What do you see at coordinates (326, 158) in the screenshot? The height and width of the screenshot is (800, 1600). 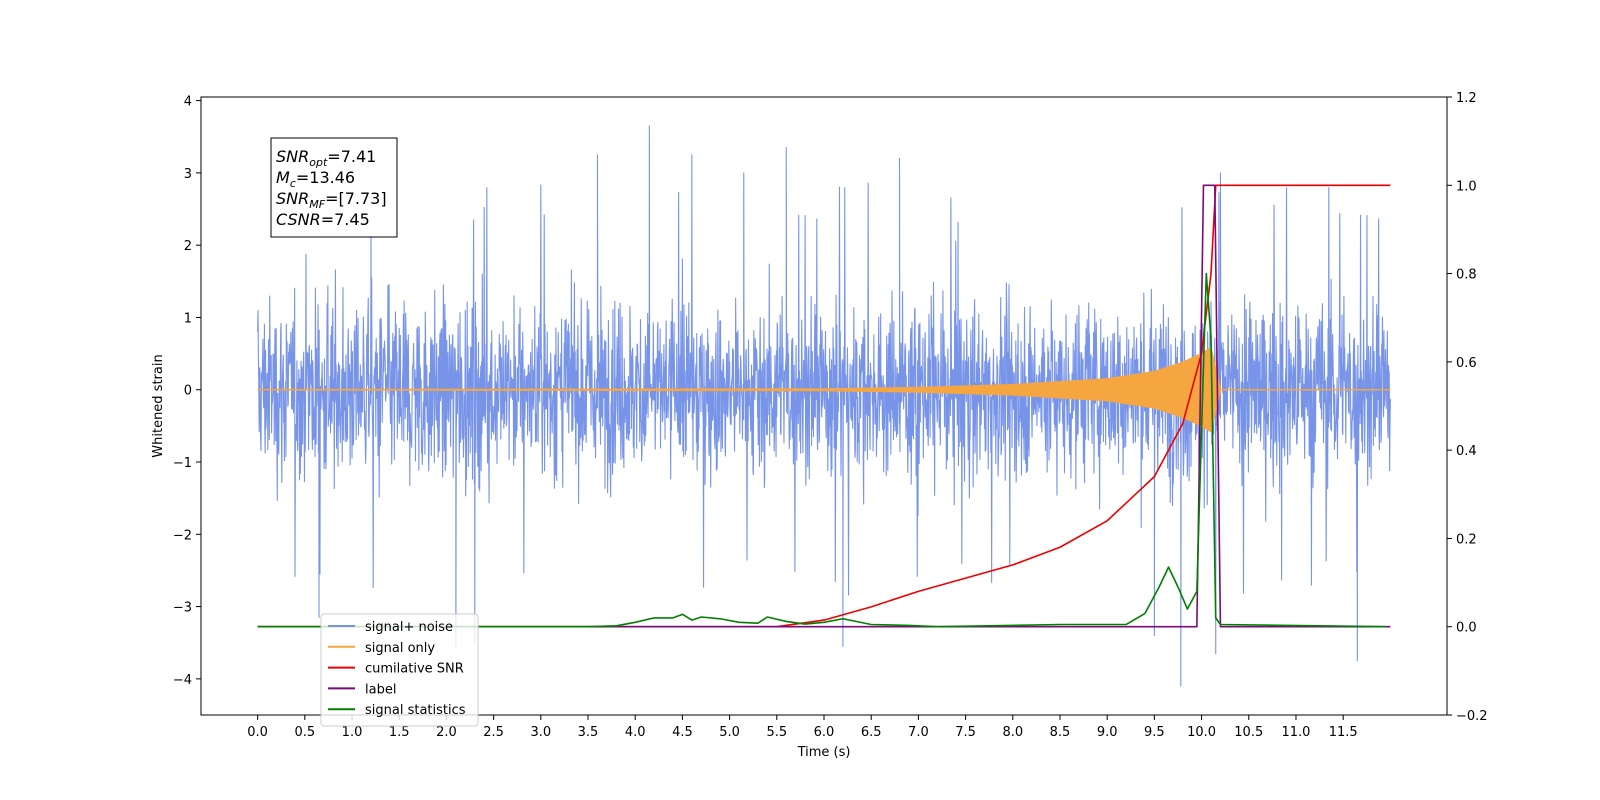 I see `info-line: SNRopt=7.41` at bounding box center [326, 158].